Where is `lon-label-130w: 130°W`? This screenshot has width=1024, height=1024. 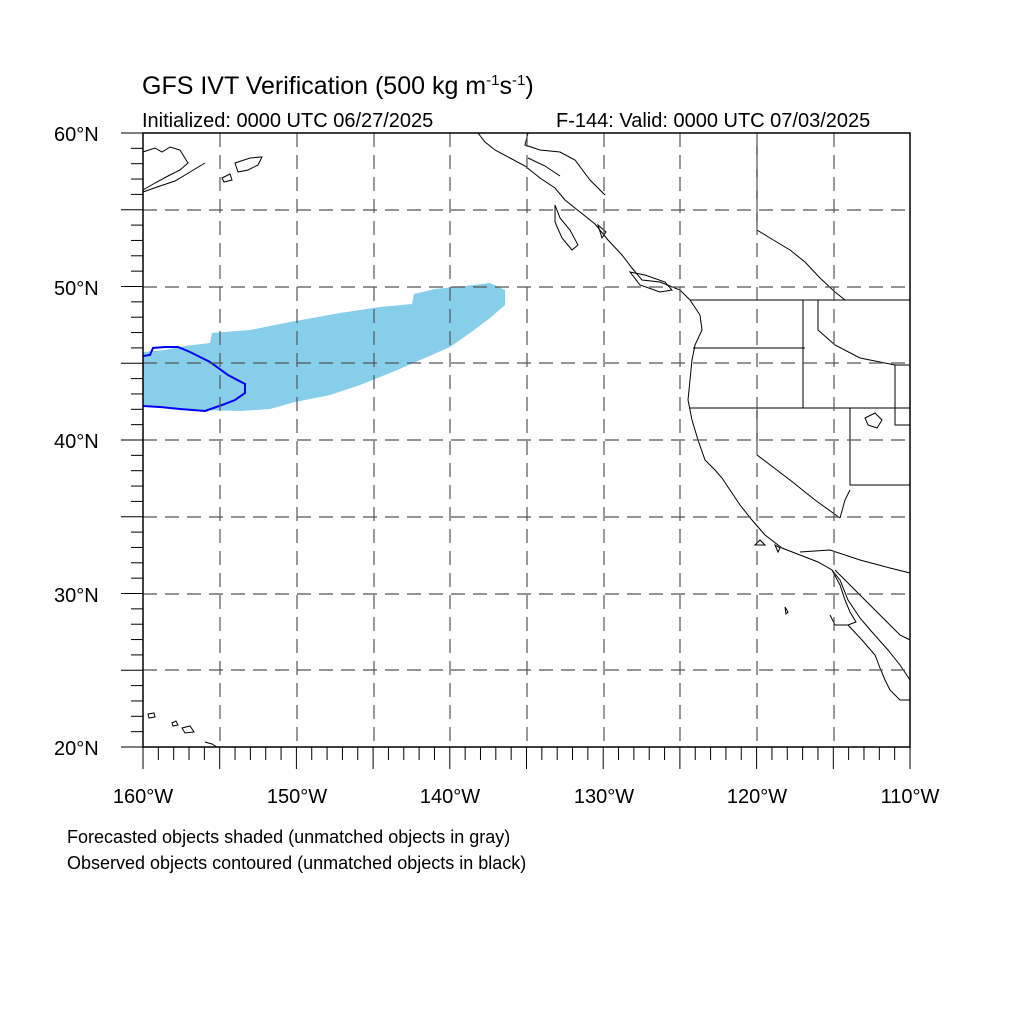 lon-label-130w: 130°W is located at coordinates (604, 797).